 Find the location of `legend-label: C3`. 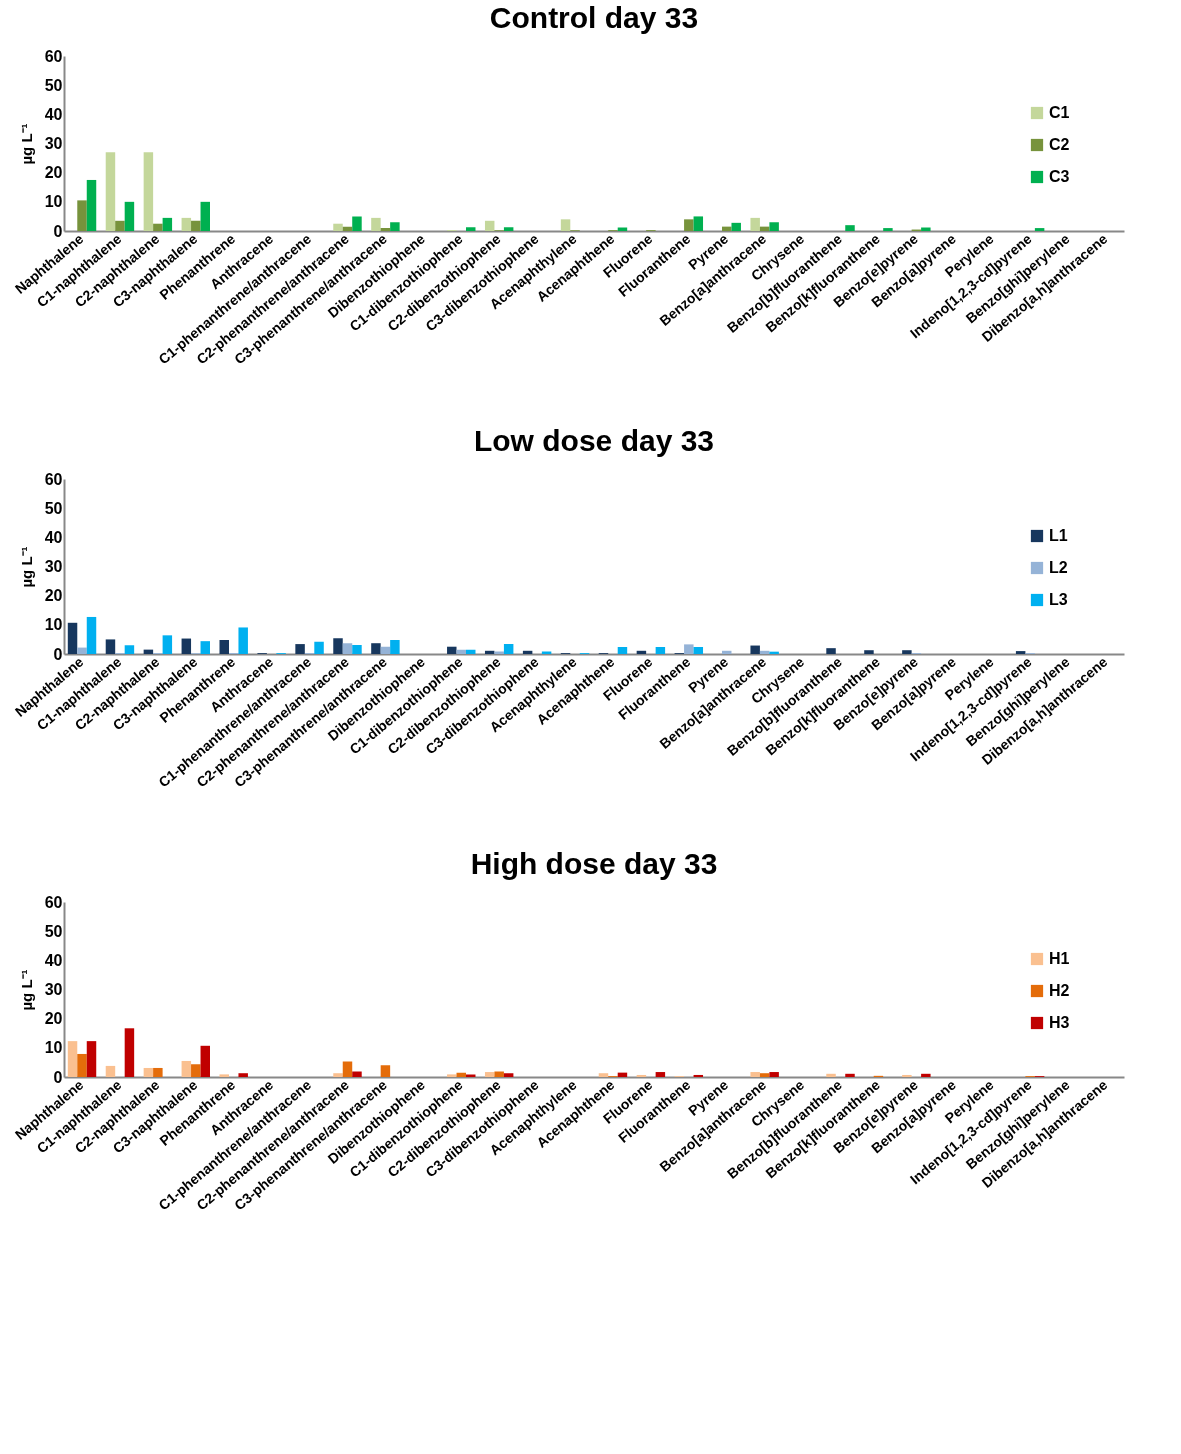

legend-label: C3 is located at coordinates (1059, 176).